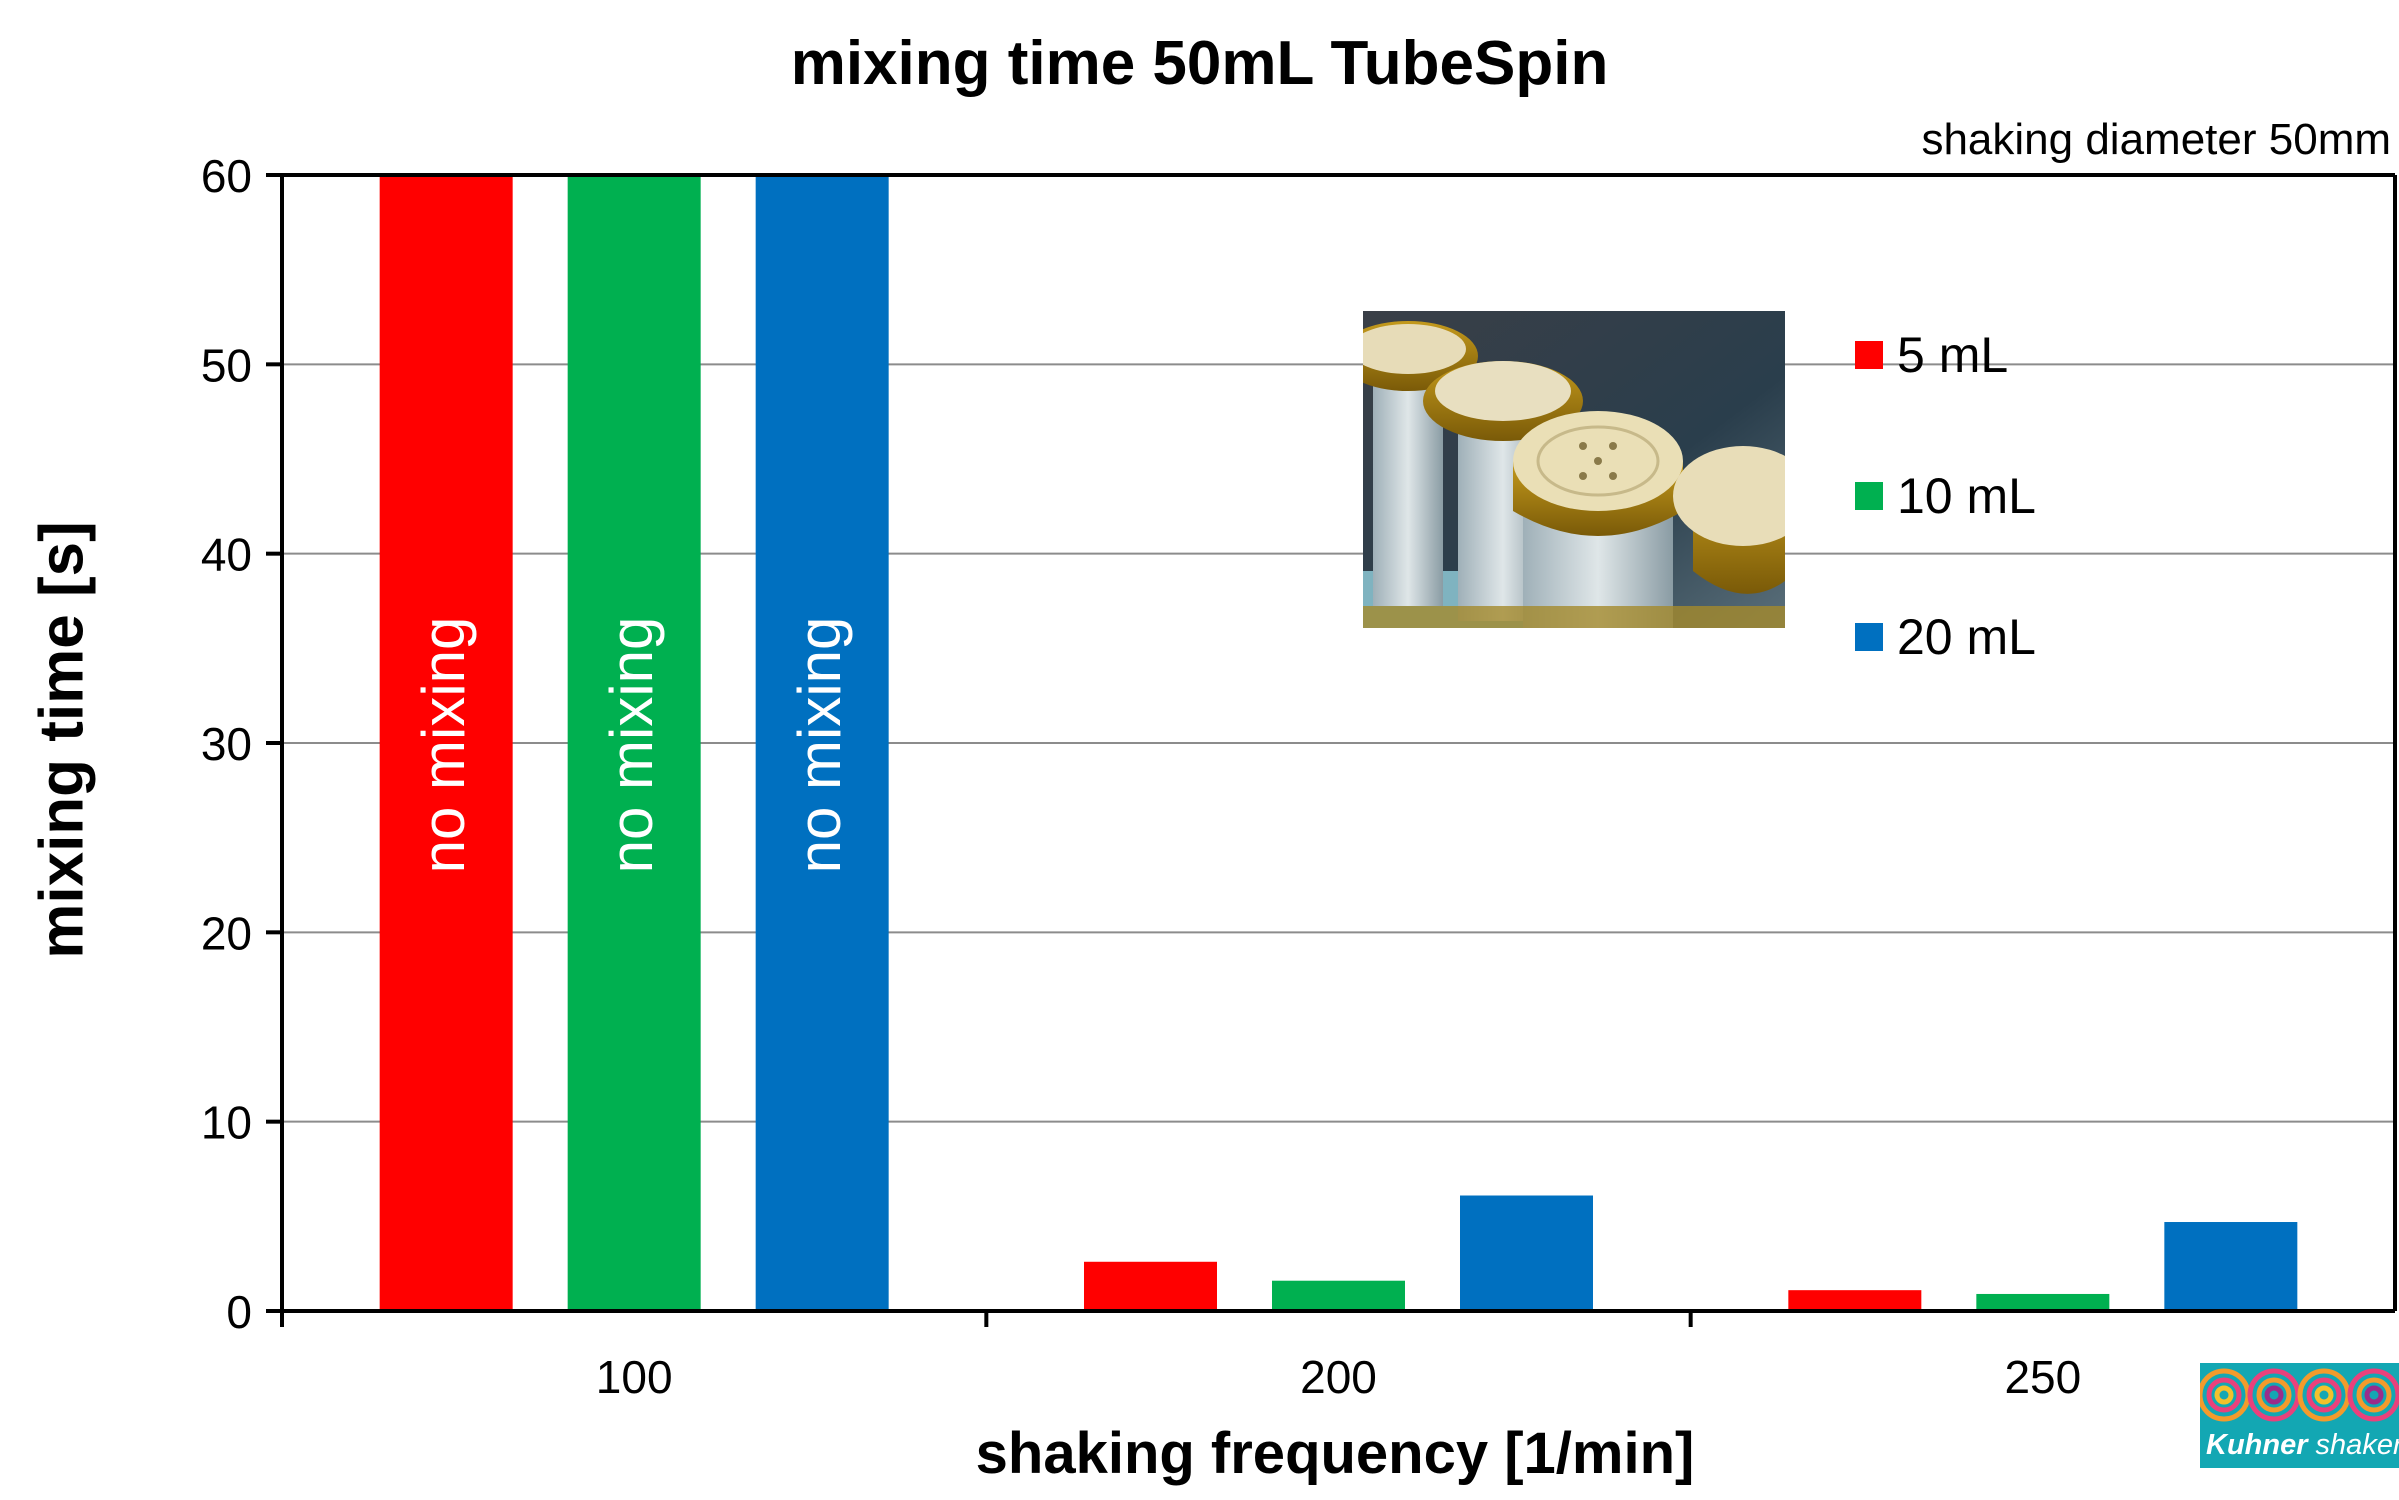  I want to click on legend-item-20ml: 20 mL, so click(1945, 637).